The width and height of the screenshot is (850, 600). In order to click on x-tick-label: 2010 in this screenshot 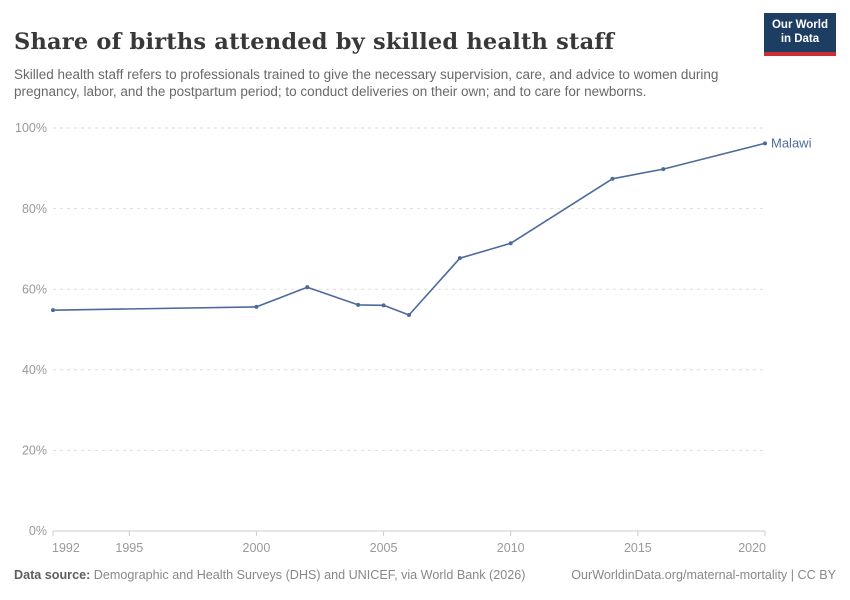, I will do `click(511, 548)`.